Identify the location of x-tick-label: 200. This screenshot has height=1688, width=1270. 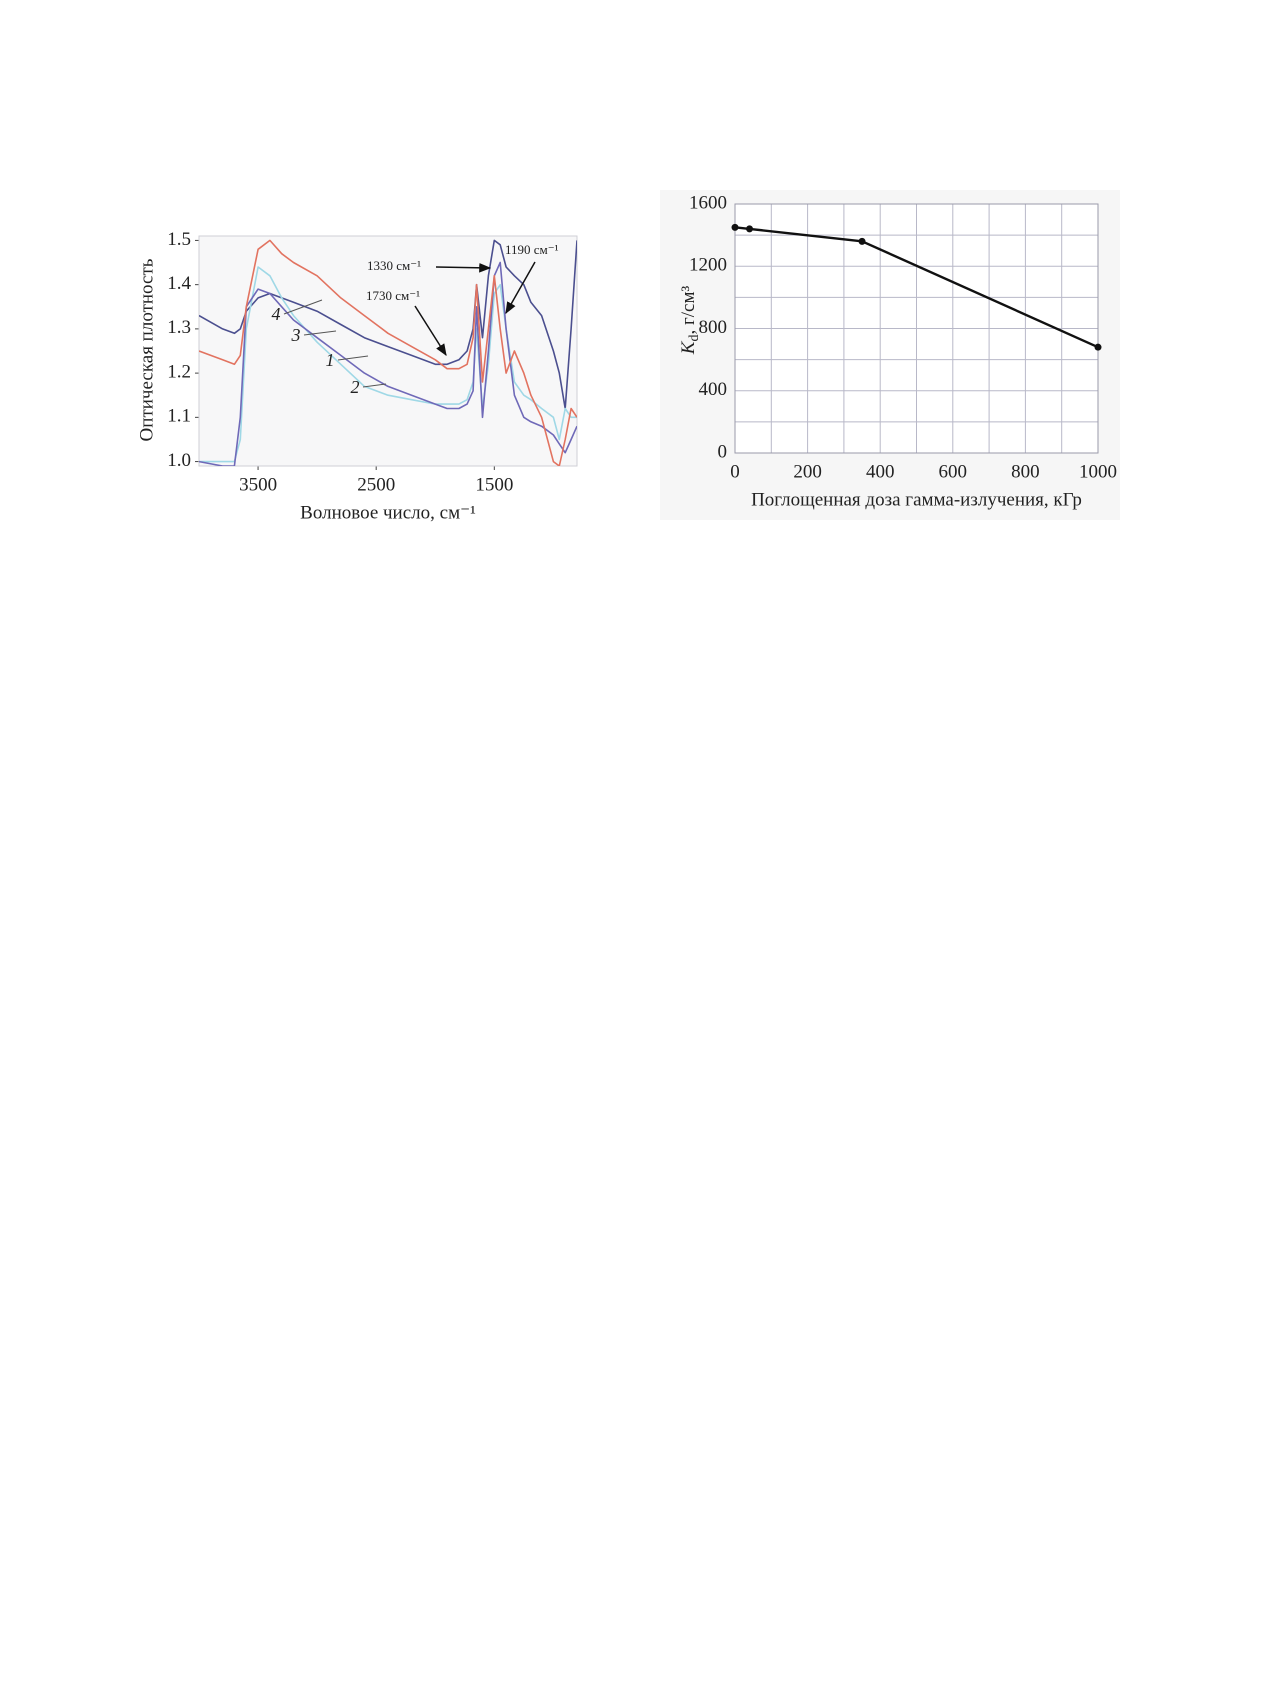
(807, 471).